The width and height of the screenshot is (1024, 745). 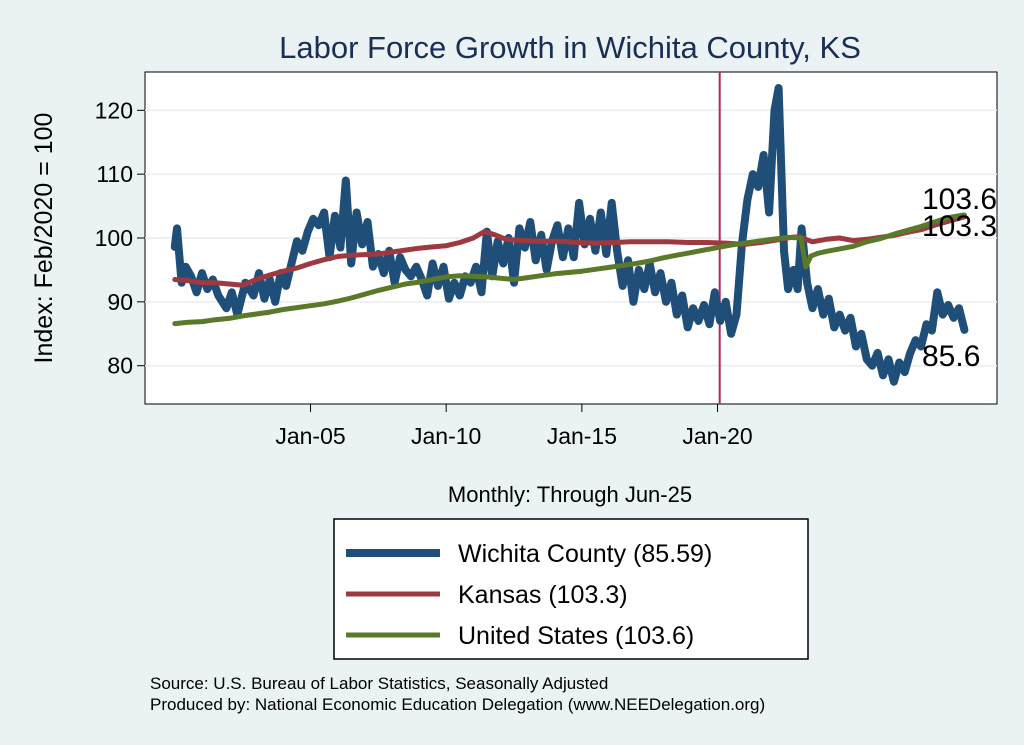 I want to click on y-tick-label: 110, so click(x=114, y=174).